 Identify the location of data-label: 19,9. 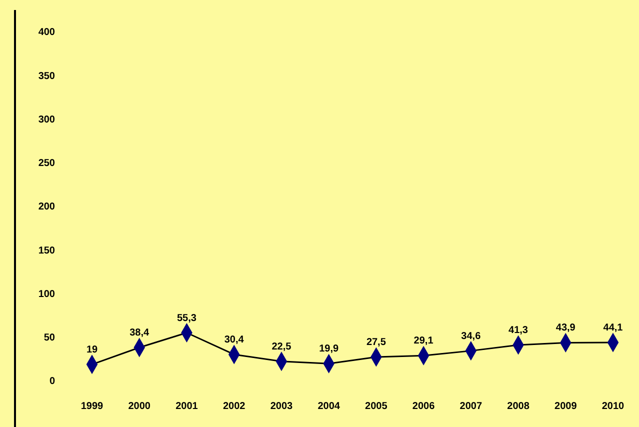
(329, 349).